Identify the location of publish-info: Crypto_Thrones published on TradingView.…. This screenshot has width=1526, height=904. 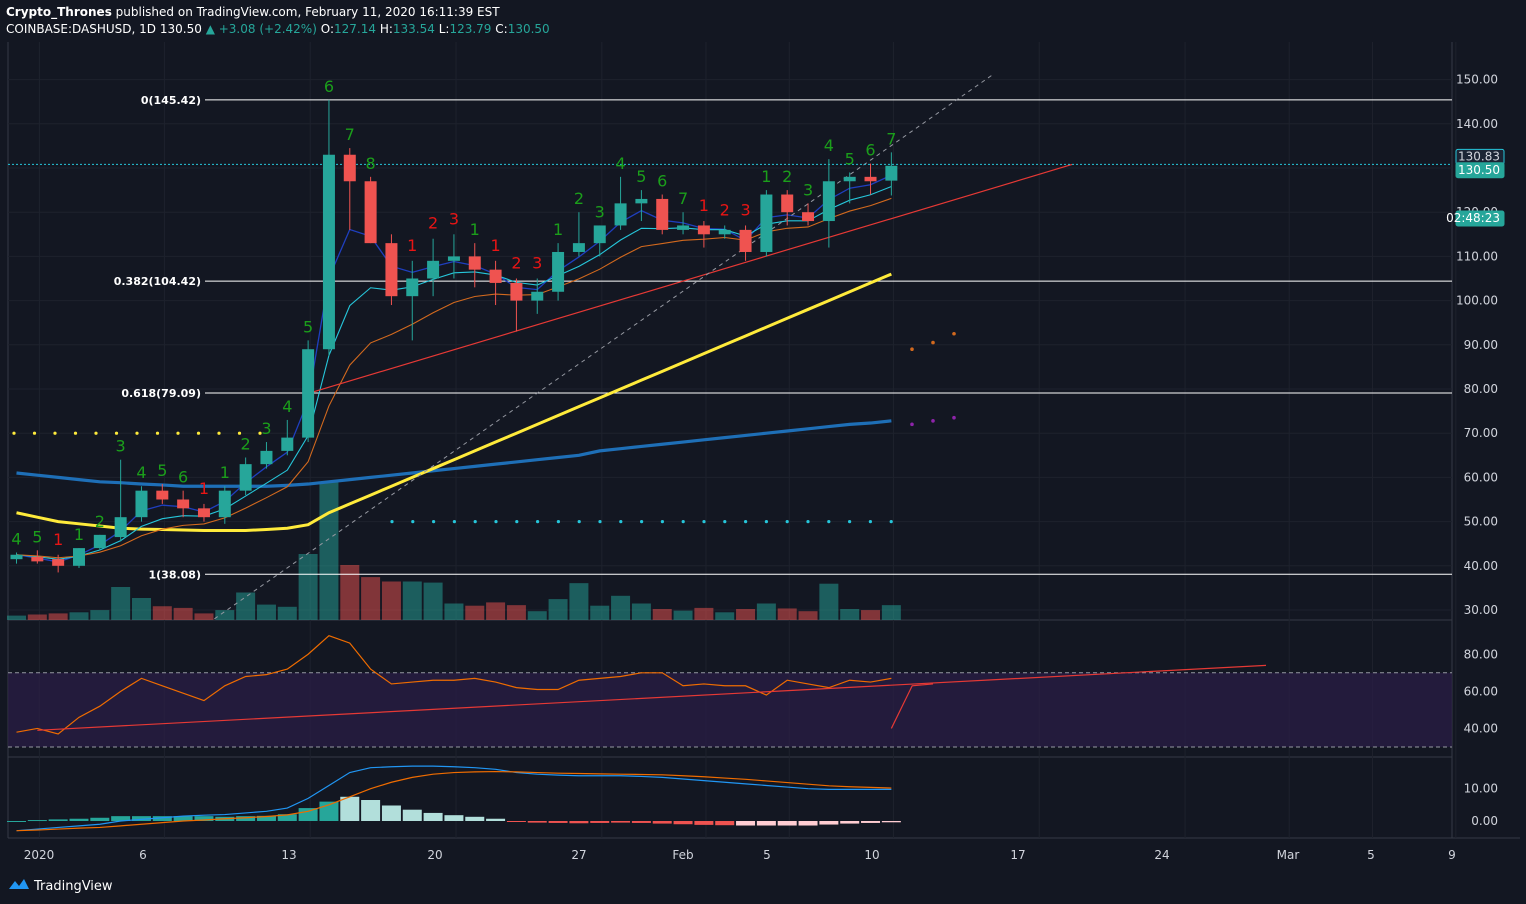
(253, 12).